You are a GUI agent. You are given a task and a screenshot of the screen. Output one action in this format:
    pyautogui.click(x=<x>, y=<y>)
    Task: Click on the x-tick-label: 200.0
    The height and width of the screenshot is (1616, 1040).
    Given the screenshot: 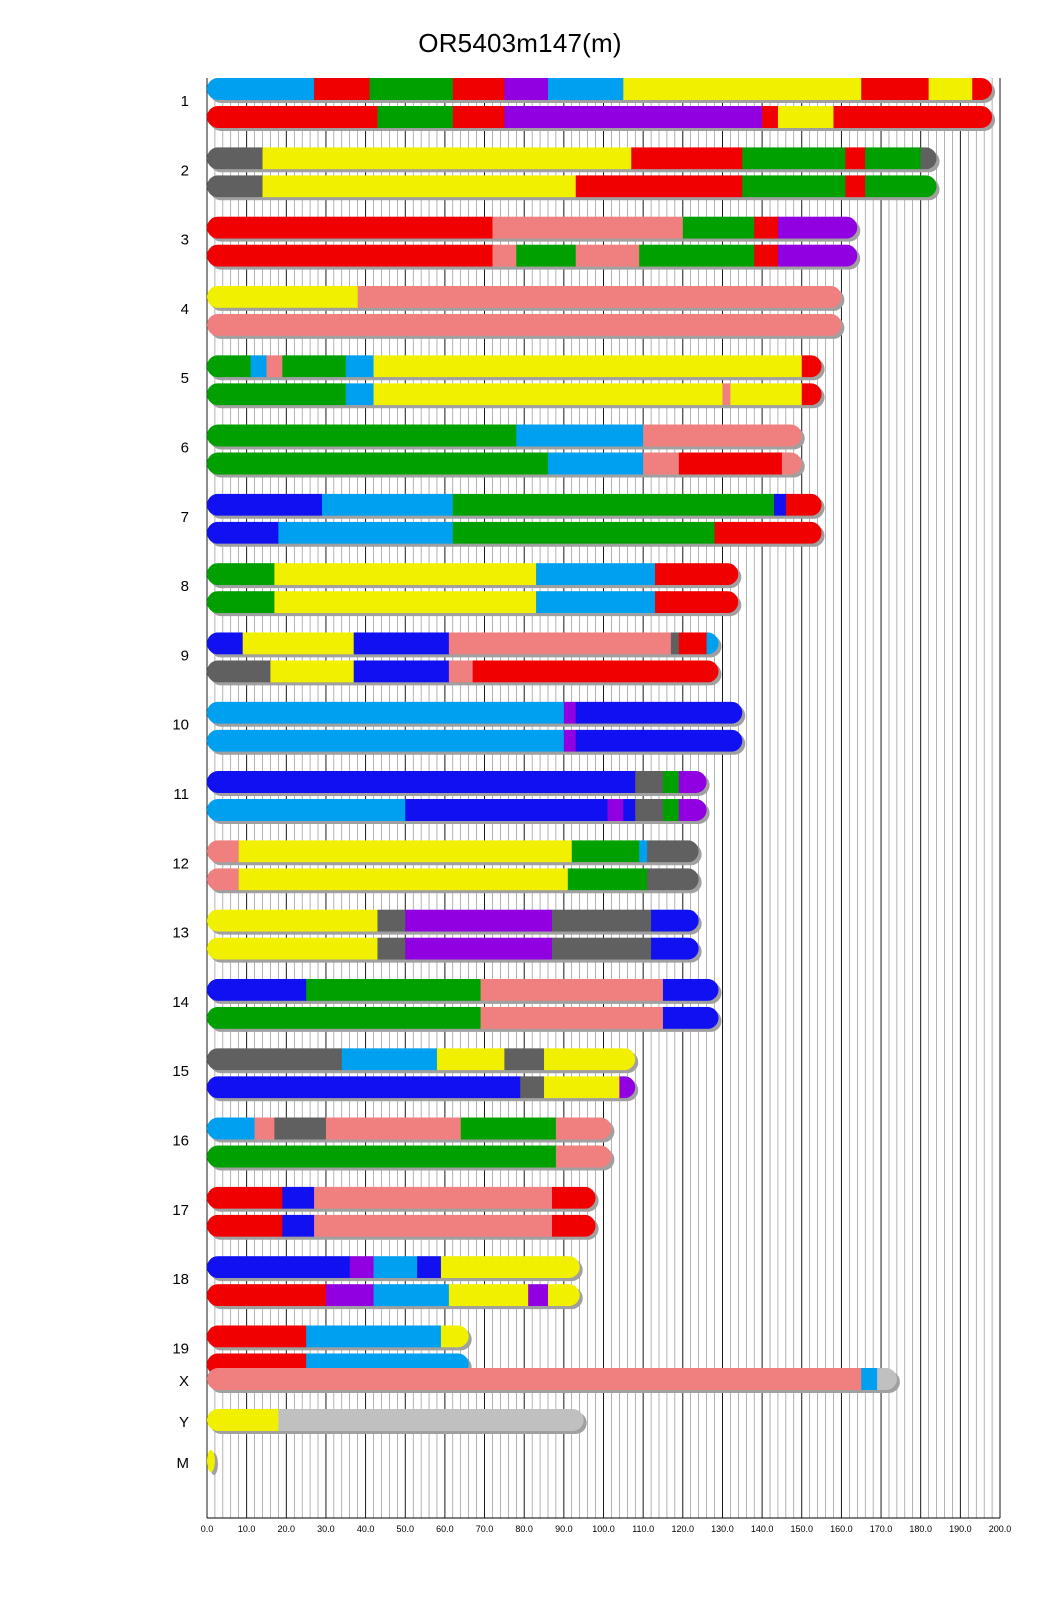 What is the action you would take?
    pyautogui.click(x=1000, y=1529)
    